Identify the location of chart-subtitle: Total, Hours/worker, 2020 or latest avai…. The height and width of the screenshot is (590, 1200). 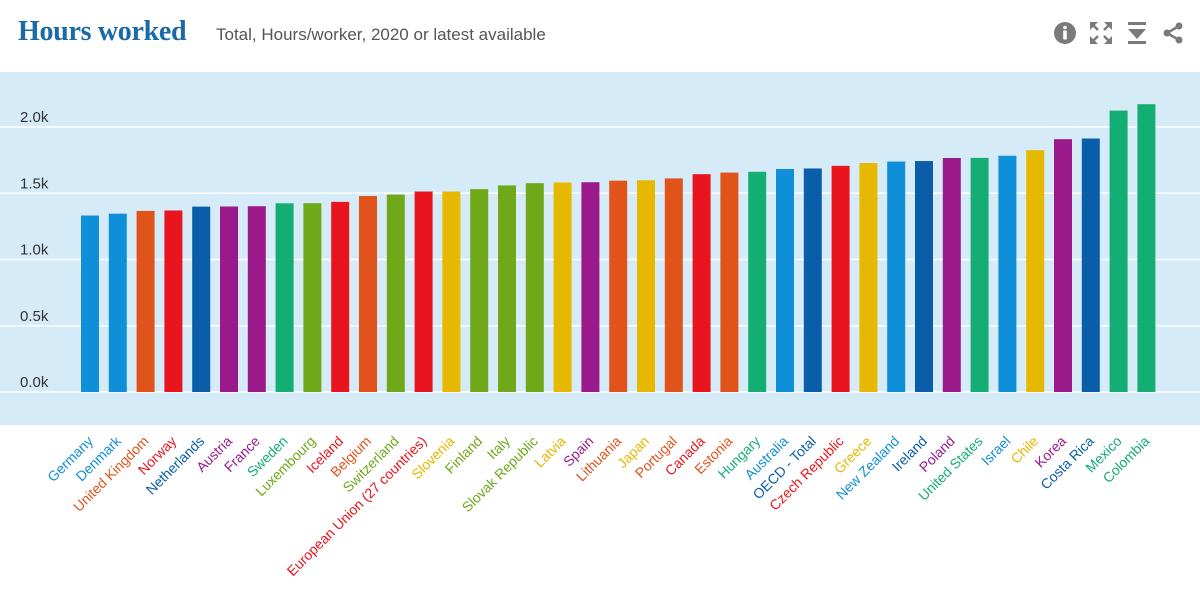
(381, 34).